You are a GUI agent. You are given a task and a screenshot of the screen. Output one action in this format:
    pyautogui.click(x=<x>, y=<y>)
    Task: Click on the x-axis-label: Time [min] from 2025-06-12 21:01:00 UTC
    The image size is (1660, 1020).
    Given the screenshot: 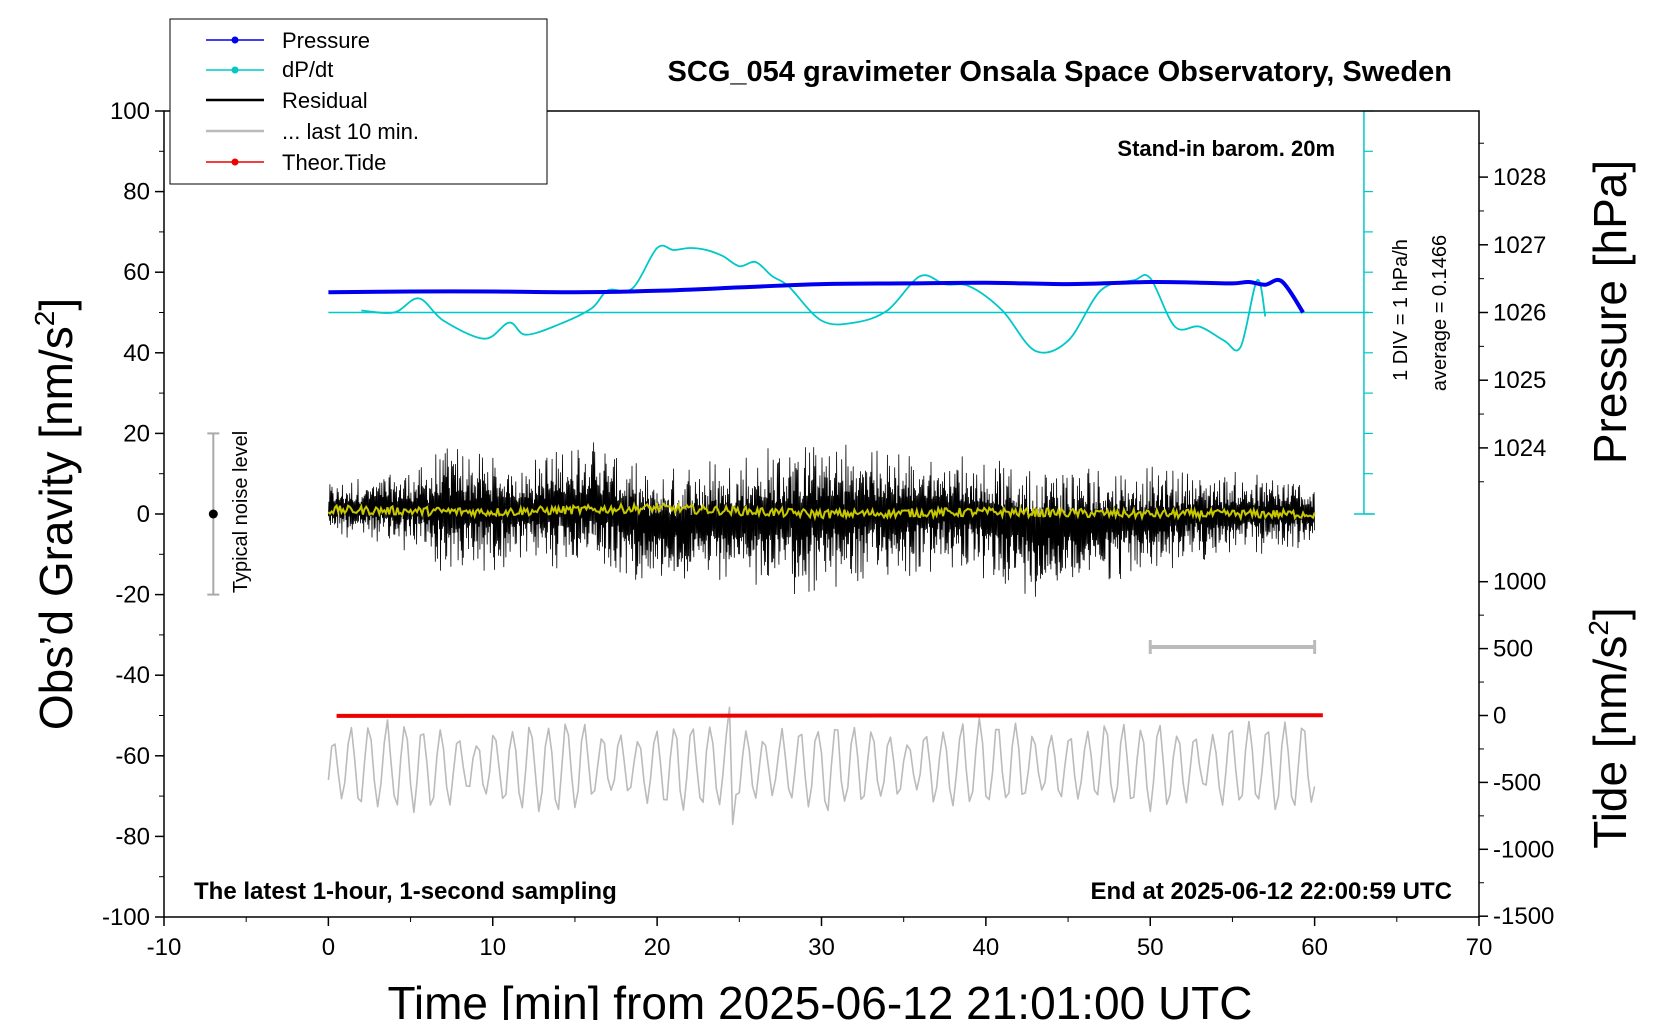 What is the action you would take?
    pyautogui.click(x=820, y=998)
    